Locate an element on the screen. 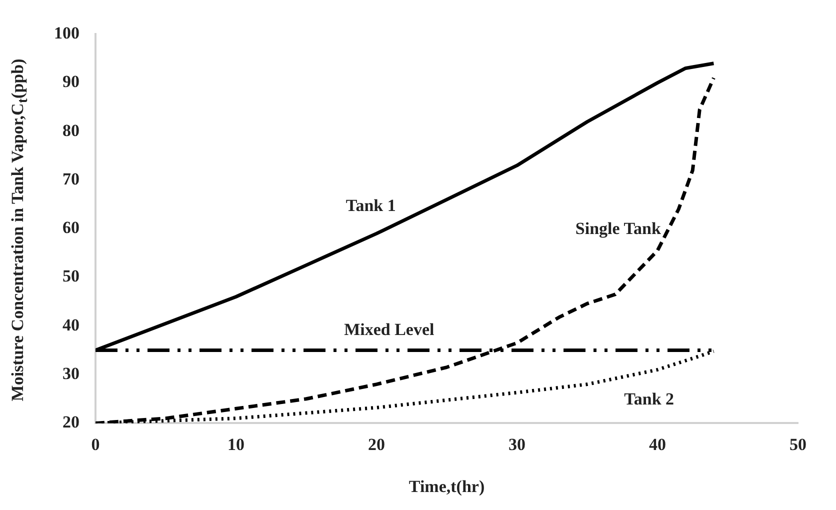  y-tick-label: 90 is located at coordinates (71, 82).